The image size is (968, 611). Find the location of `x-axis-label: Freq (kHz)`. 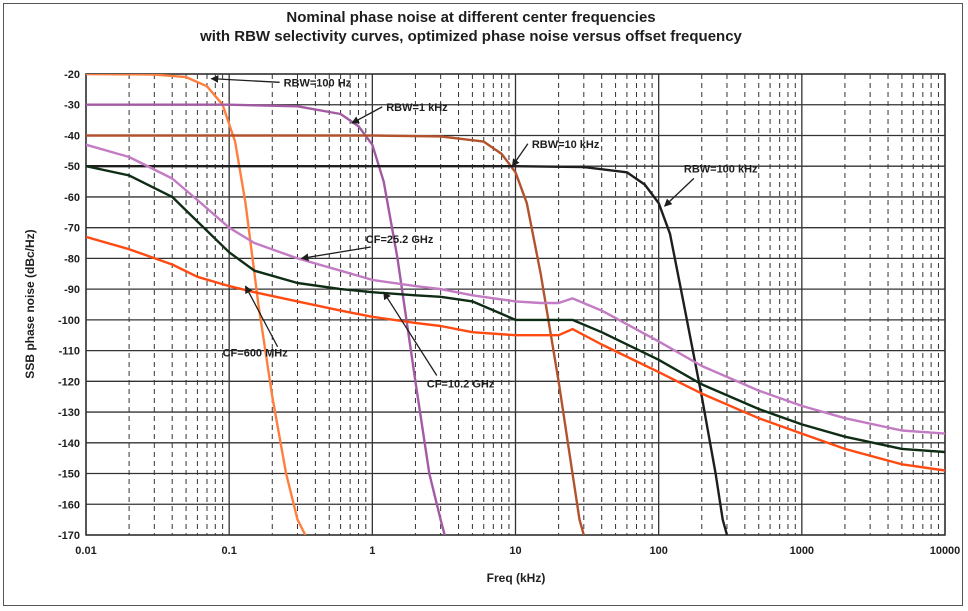

x-axis-label: Freq (kHz) is located at coordinates (516, 578).